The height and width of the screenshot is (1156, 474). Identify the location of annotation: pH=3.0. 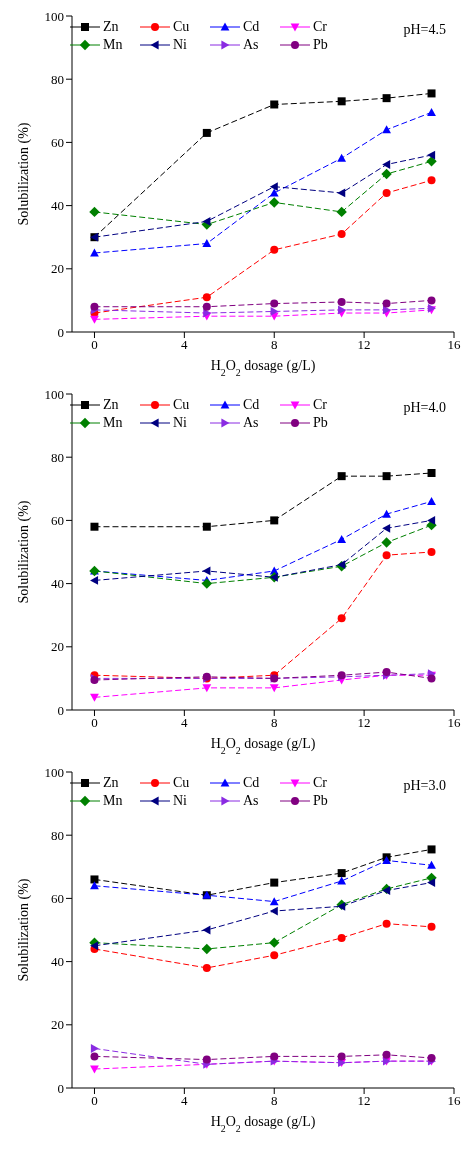
(424, 786).